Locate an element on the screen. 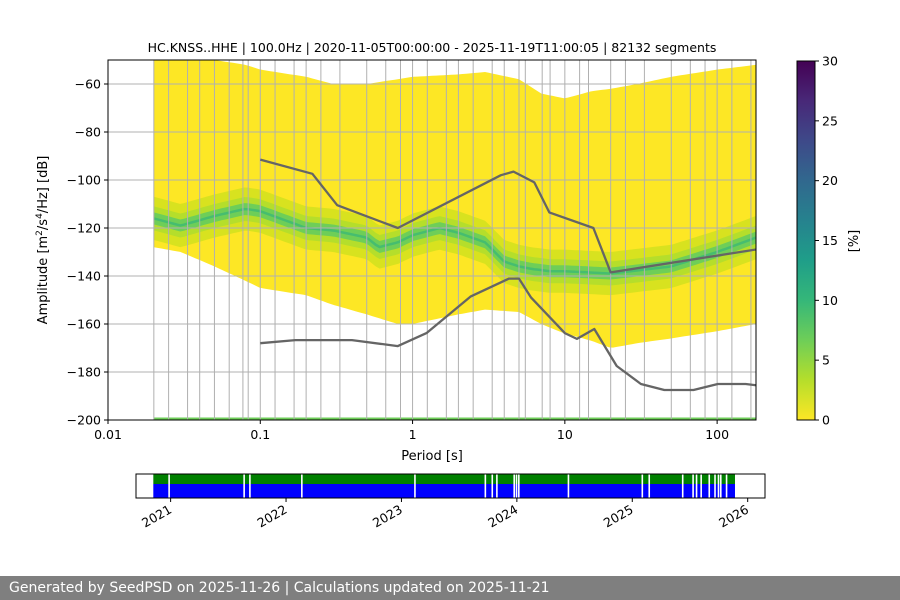  colorbar-tick-label: 15 is located at coordinates (830, 240).